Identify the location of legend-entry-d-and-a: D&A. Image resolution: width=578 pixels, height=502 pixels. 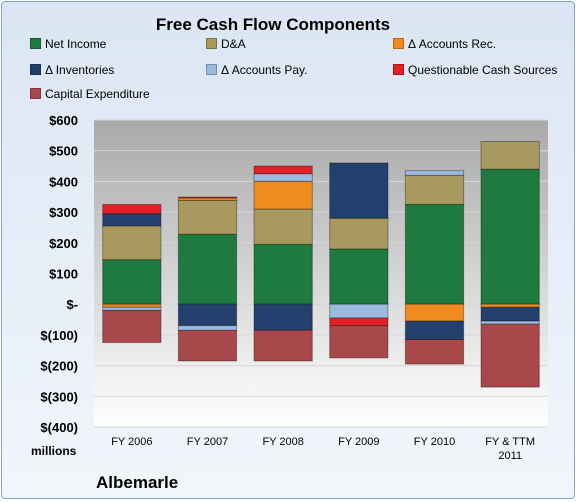
(226, 44).